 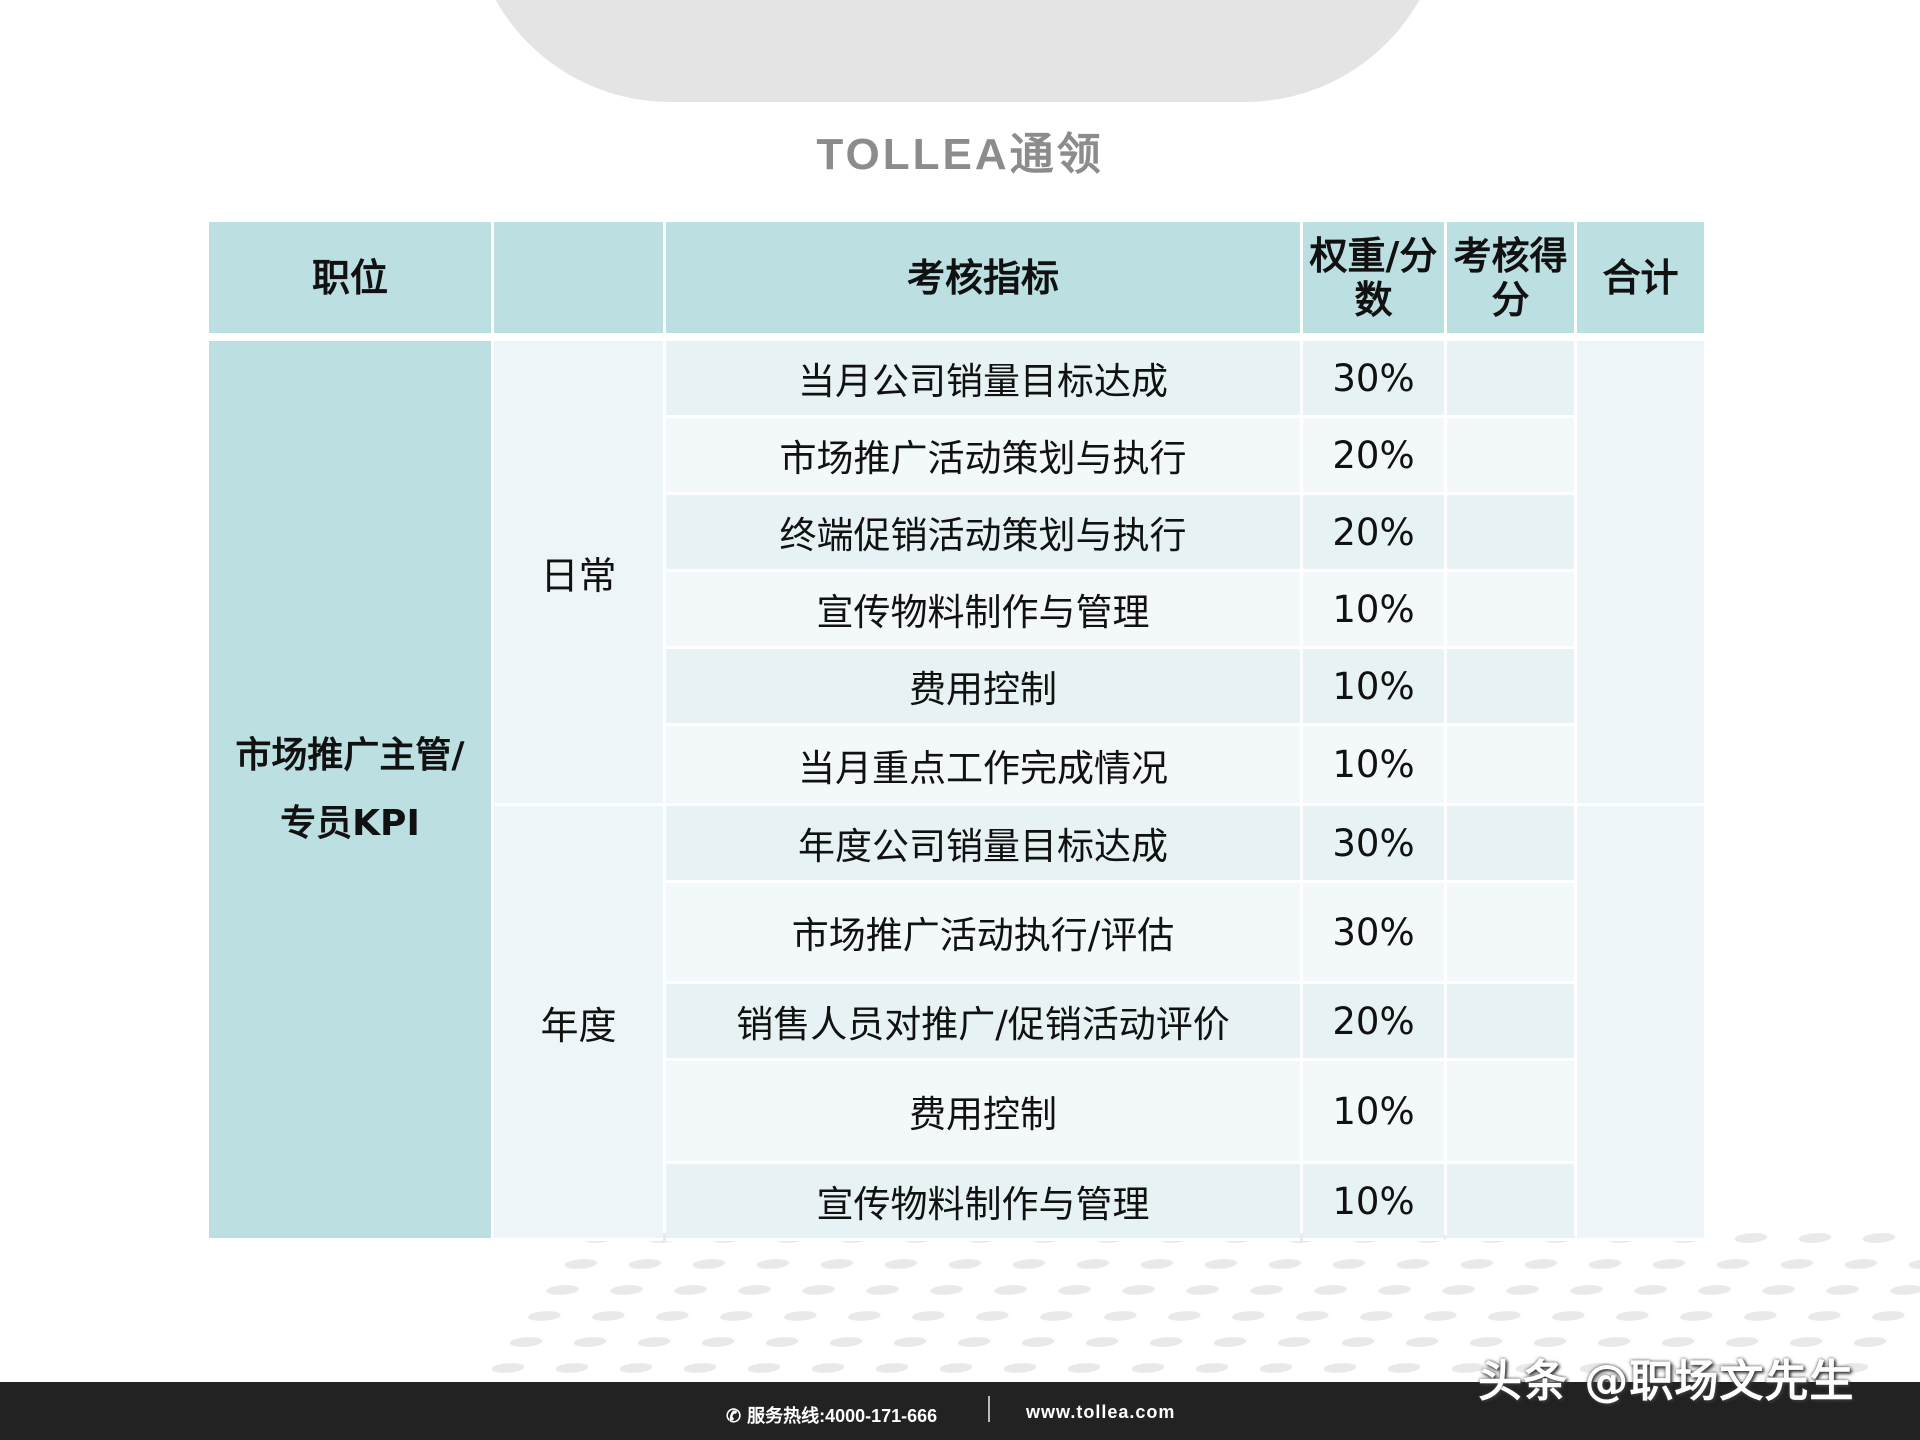 What do you see at coordinates (842, 1416) in the screenshot?
I see `hotline-text: 服务热线:4000-171-666` at bounding box center [842, 1416].